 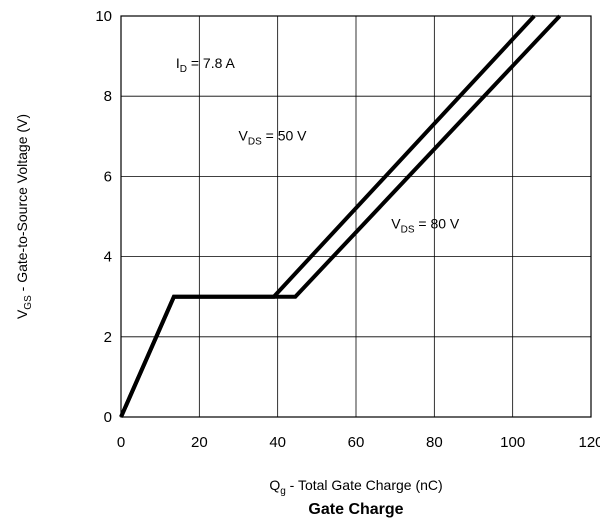 I want to click on x-tick-label: 60, so click(x=356, y=442).